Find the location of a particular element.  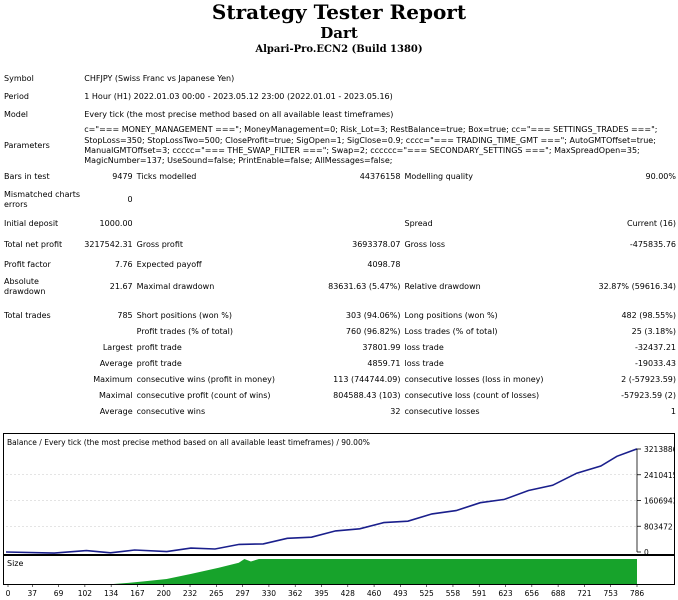

size-chart-title: Size is located at coordinates (15, 563).